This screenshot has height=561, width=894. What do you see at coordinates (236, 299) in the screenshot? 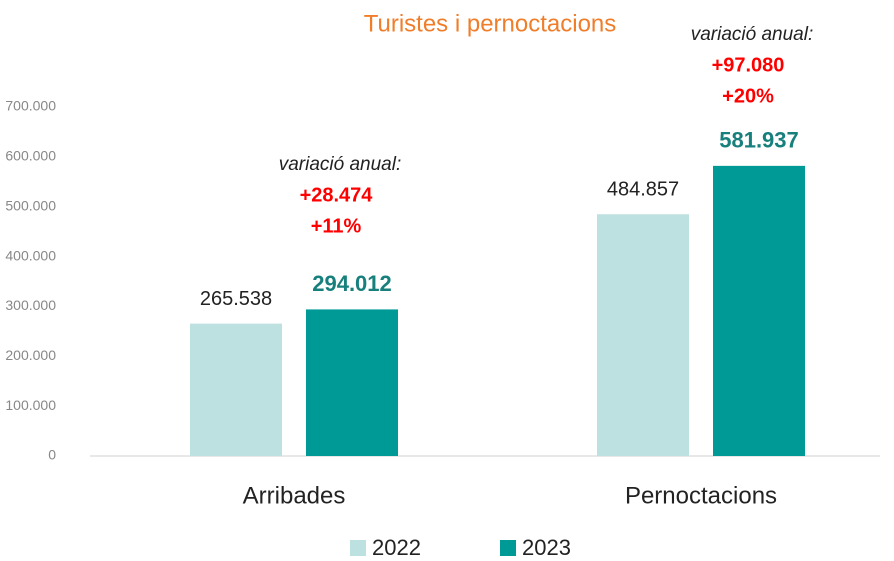
I see `data-label: 265.538` at bounding box center [236, 299].